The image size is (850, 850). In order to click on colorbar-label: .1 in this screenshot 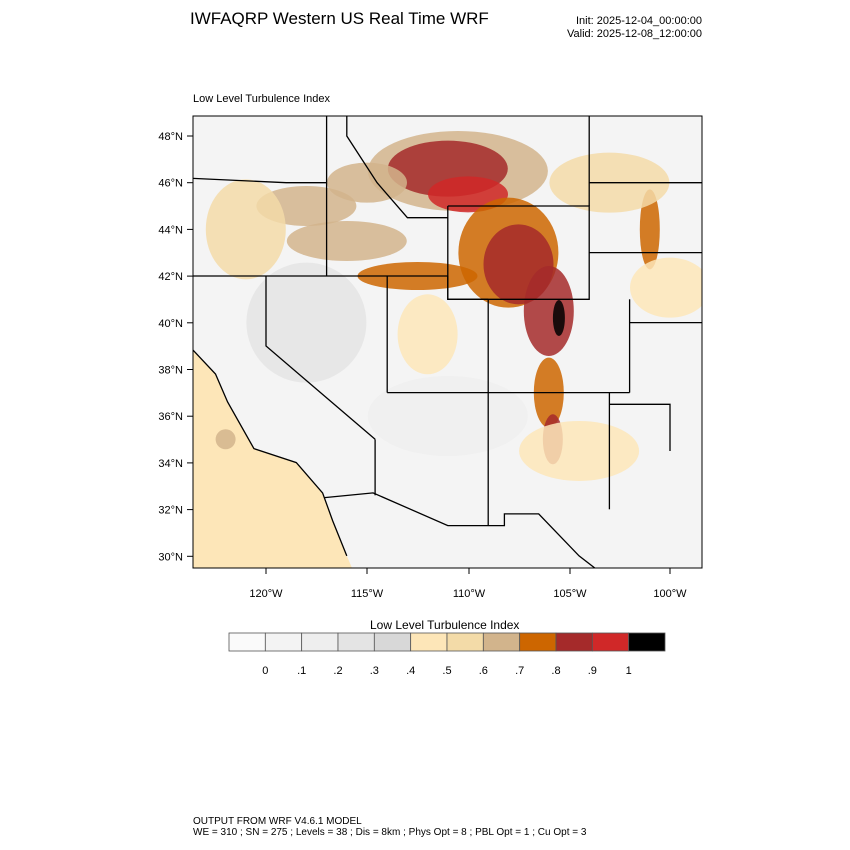, I will do `click(301, 671)`.